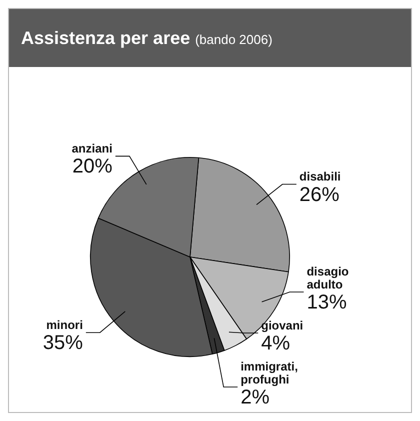 This screenshot has height=421, width=420. What do you see at coordinates (105, 38) in the screenshot?
I see `chart-title: Assistenza per aree` at bounding box center [105, 38].